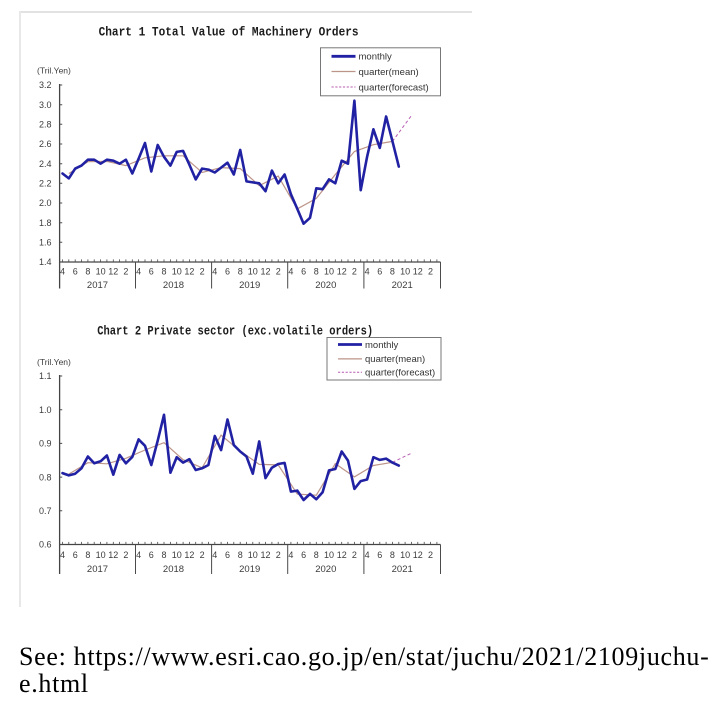 This screenshot has width=716, height=708. What do you see at coordinates (45, 203) in the screenshot?
I see `svg-text: 2.0` at bounding box center [45, 203].